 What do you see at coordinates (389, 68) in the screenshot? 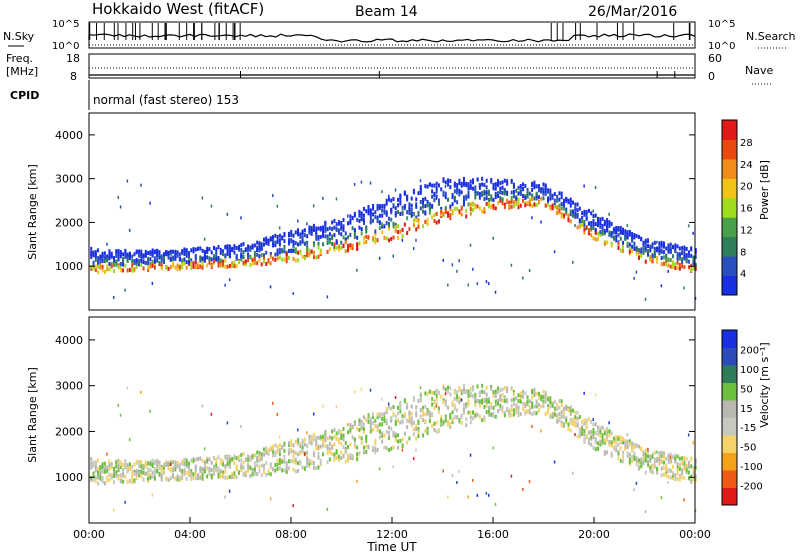
I see `freq-panel: Freq. [MHz] 18 8 60 0 Nave` at bounding box center [389, 68].